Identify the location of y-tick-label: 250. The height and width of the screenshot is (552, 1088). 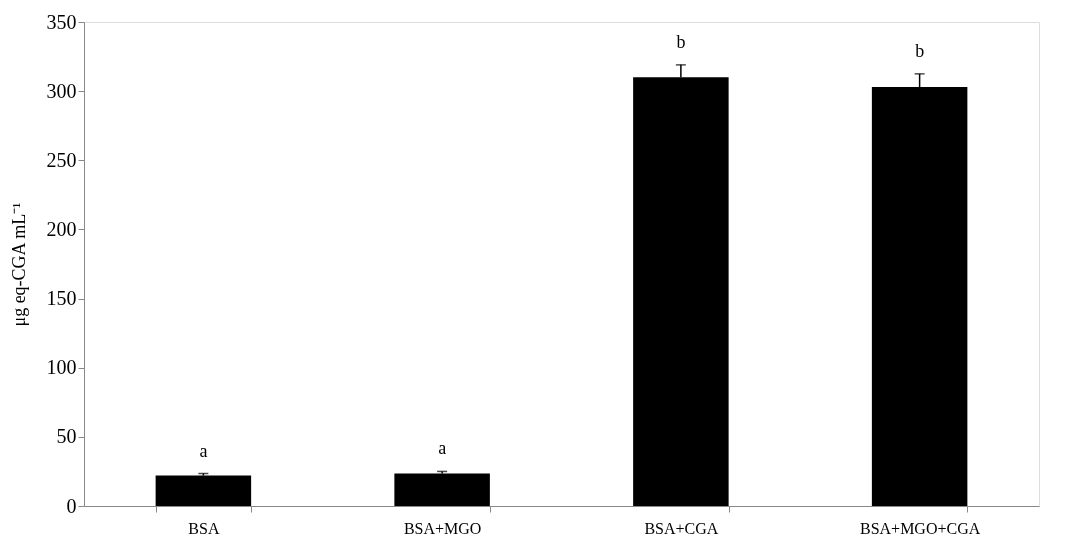
(61, 159).